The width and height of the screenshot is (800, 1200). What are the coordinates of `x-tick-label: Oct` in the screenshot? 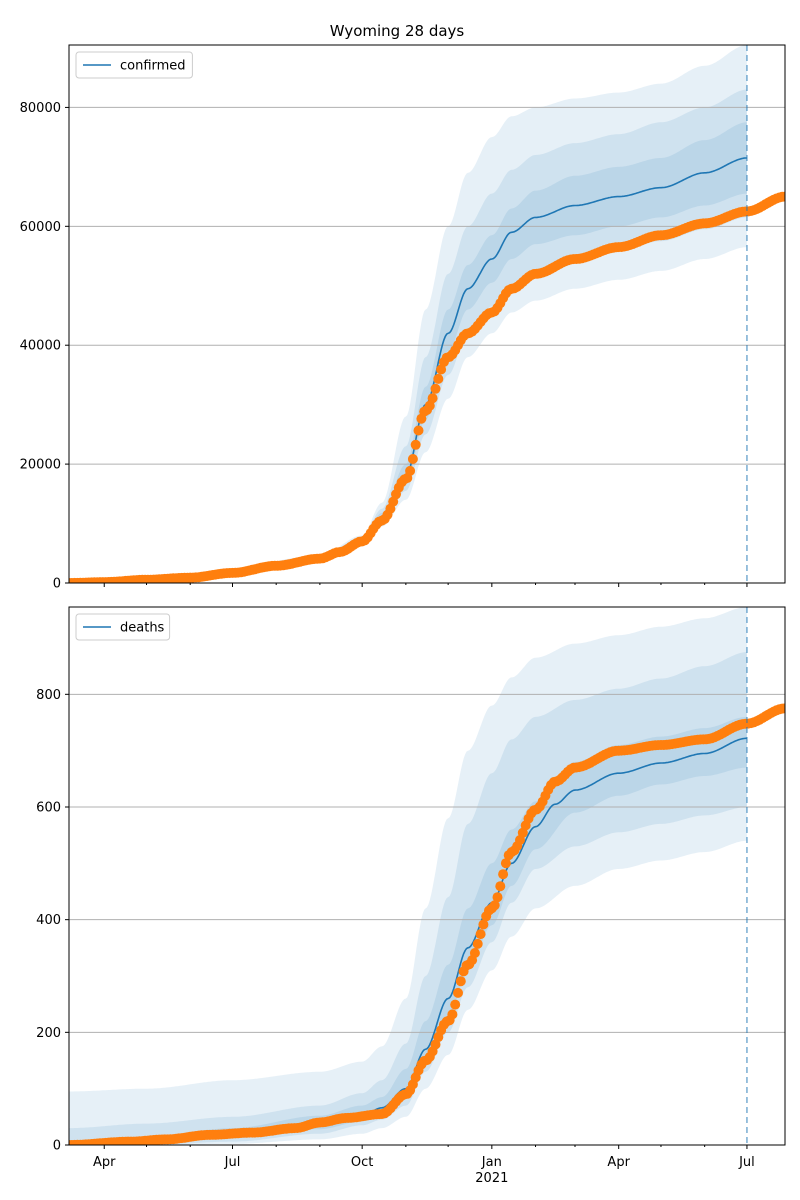 It's located at (362, 1162).